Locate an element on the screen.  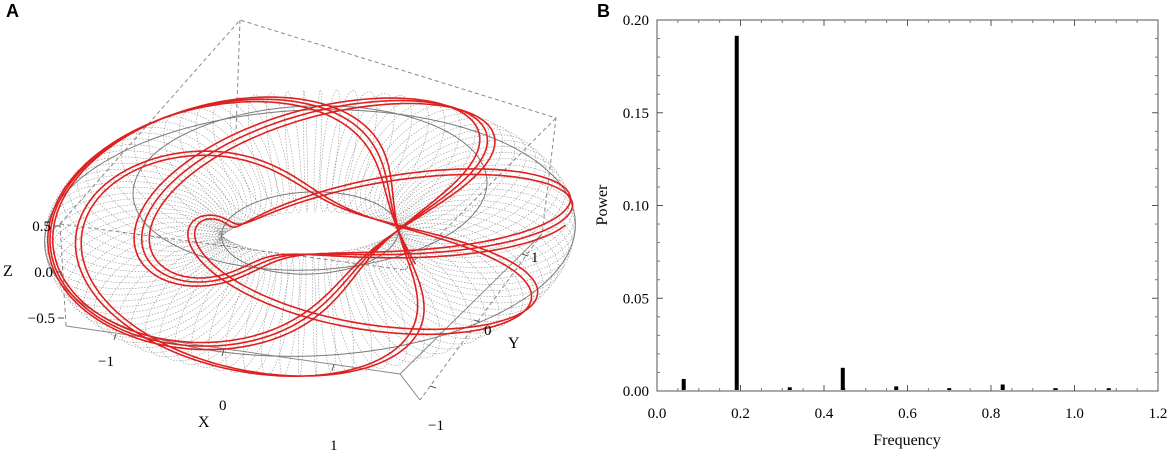
y-tick-label: 0.15 is located at coordinates (636, 114).